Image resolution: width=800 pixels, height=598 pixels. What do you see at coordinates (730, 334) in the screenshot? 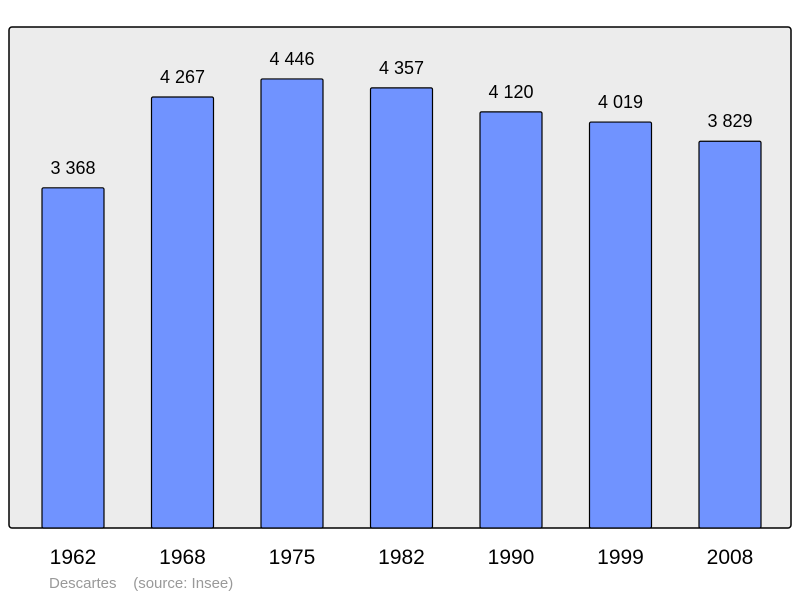
I see `bar-2008` at bounding box center [730, 334].